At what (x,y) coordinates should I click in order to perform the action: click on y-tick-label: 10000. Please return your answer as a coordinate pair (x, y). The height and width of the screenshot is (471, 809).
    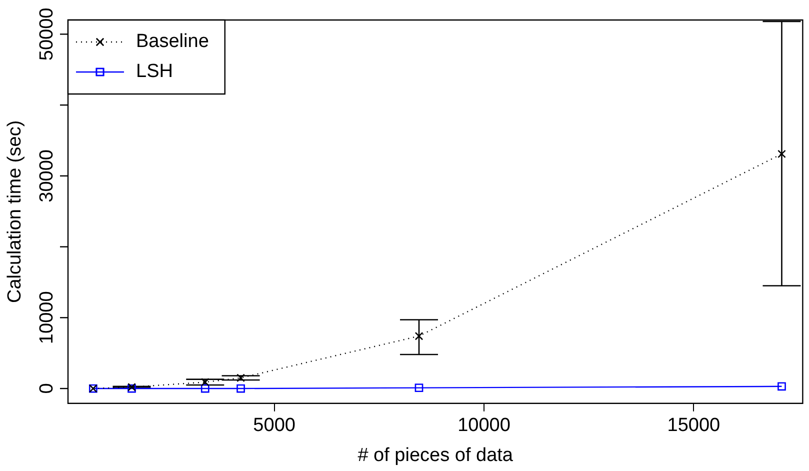
    Looking at the image, I should click on (47, 317).